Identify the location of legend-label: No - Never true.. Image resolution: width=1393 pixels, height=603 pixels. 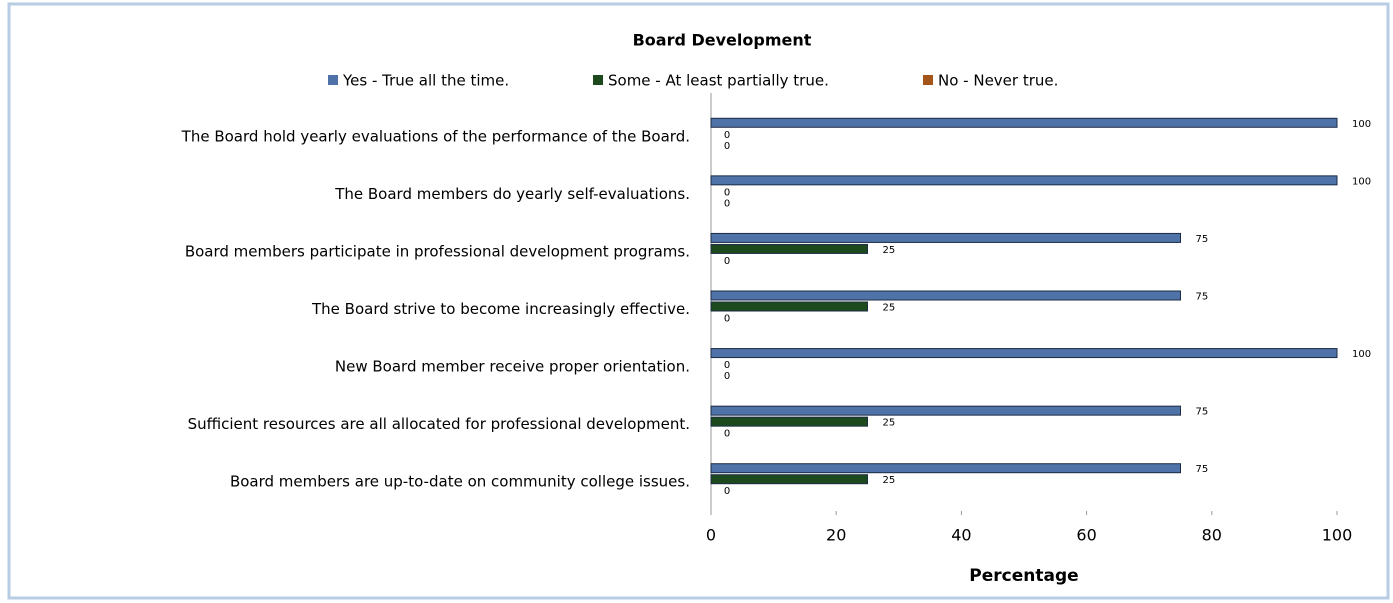
(998, 81).